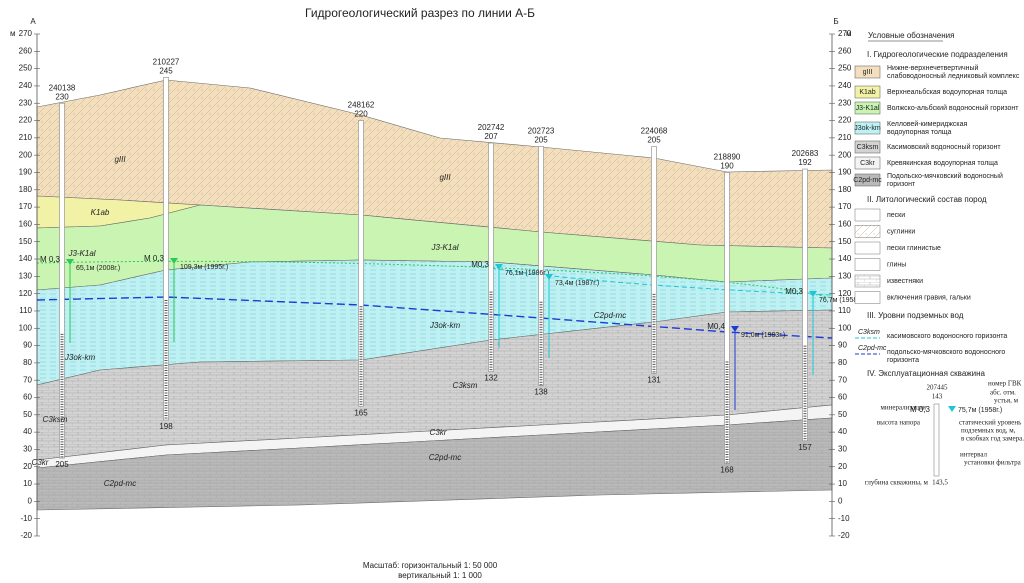  I want to click on well-depth: 131, so click(654, 379).